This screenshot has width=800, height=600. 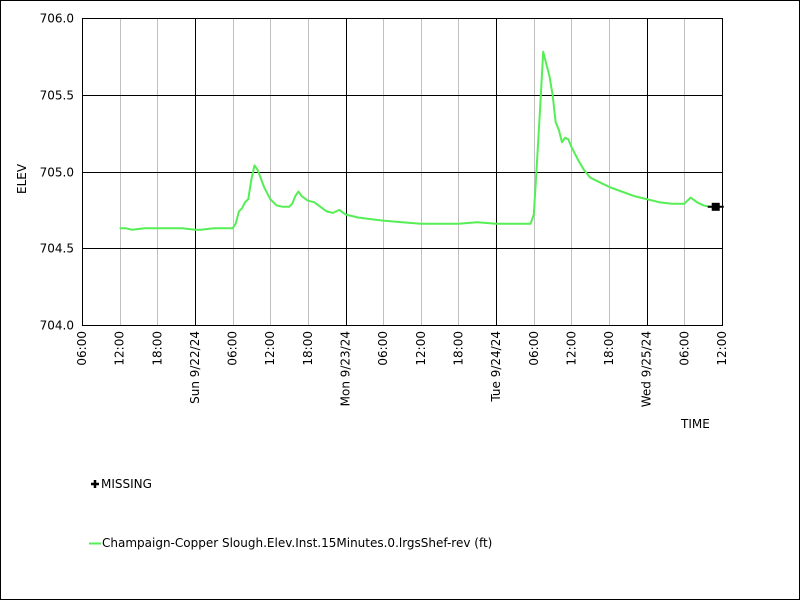 What do you see at coordinates (95, 512) in the screenshot?
I see `legend-layer` at bounding box center [95, 512].